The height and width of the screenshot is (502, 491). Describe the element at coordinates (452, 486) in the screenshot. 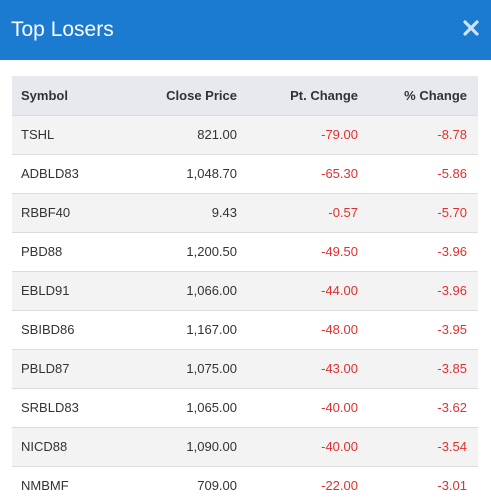

I see `cell-pct-change: -3.01` at that location.